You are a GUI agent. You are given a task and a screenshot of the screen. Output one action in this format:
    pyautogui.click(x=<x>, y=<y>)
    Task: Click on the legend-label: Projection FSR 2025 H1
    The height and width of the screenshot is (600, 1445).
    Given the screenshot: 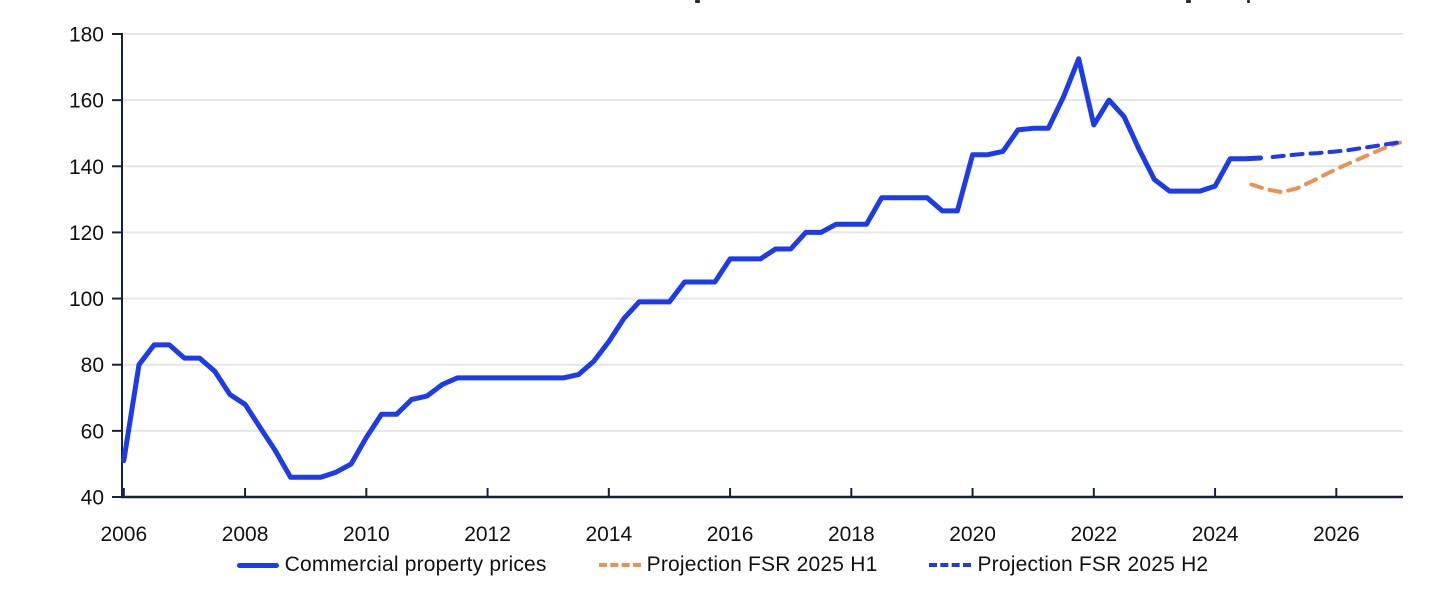 What is the action you would take?
    pyautogui.click(x=762, y=564)
    